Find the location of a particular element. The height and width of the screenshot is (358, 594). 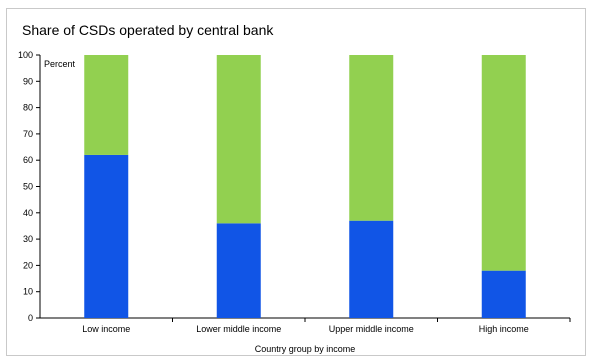

y-tick-label: 80 is located at coordinates (28, 108).